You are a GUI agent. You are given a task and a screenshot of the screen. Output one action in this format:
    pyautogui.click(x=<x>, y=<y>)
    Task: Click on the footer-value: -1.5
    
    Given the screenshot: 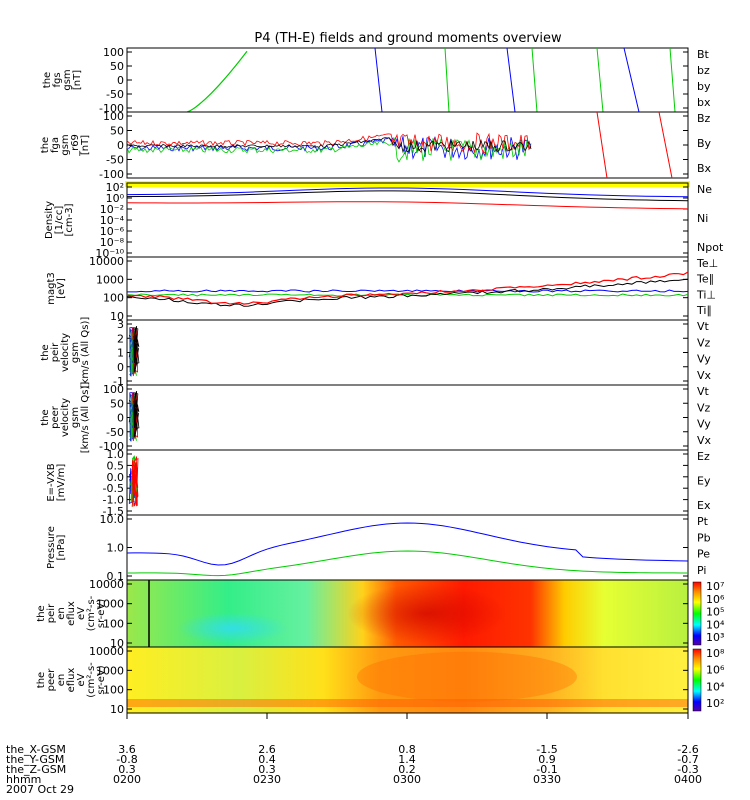 What is the action you would take?
    pyautogui.click(x=546, y=749)
    